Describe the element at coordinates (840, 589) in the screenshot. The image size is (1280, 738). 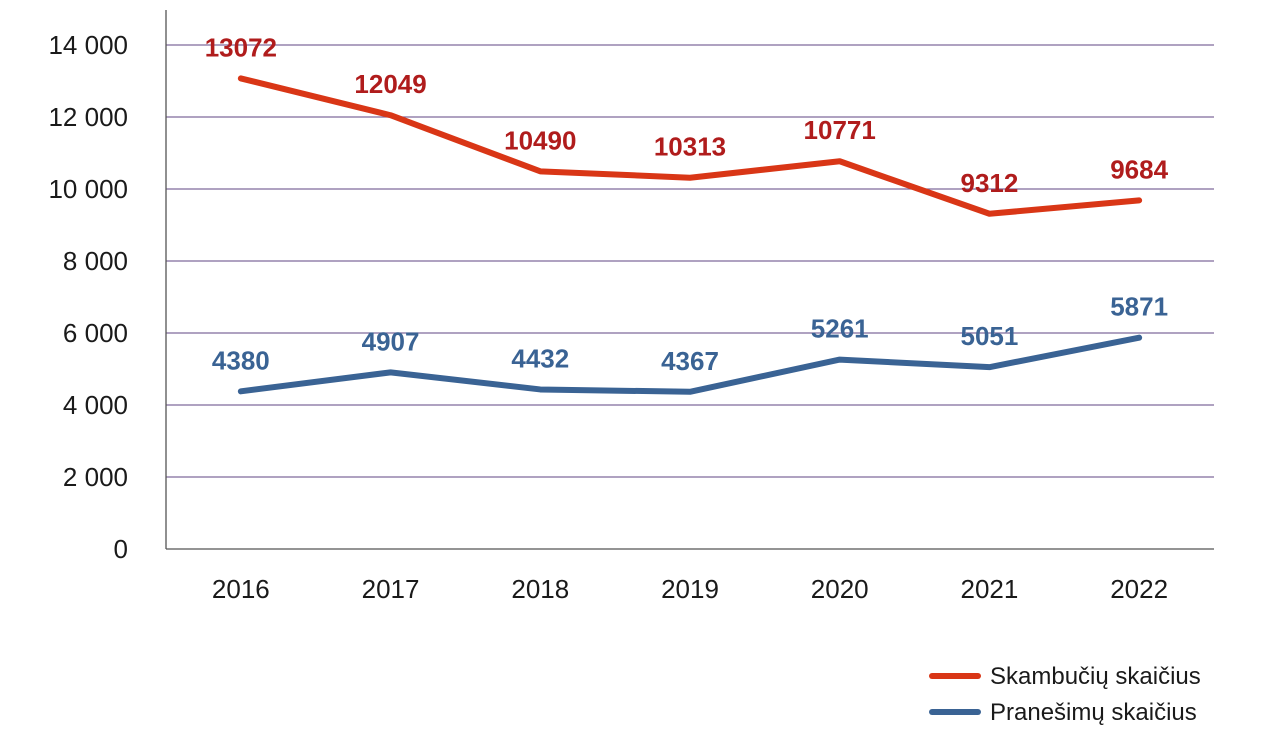
I see `x-tick-label: 2020` at that location.